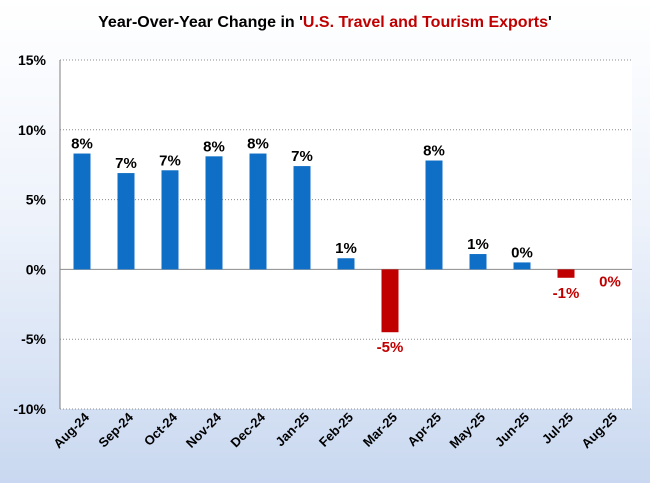  Describe the element at coordinates (71, 430) in the screenshot. I see `x-tick-label: Aug-24` at that location.